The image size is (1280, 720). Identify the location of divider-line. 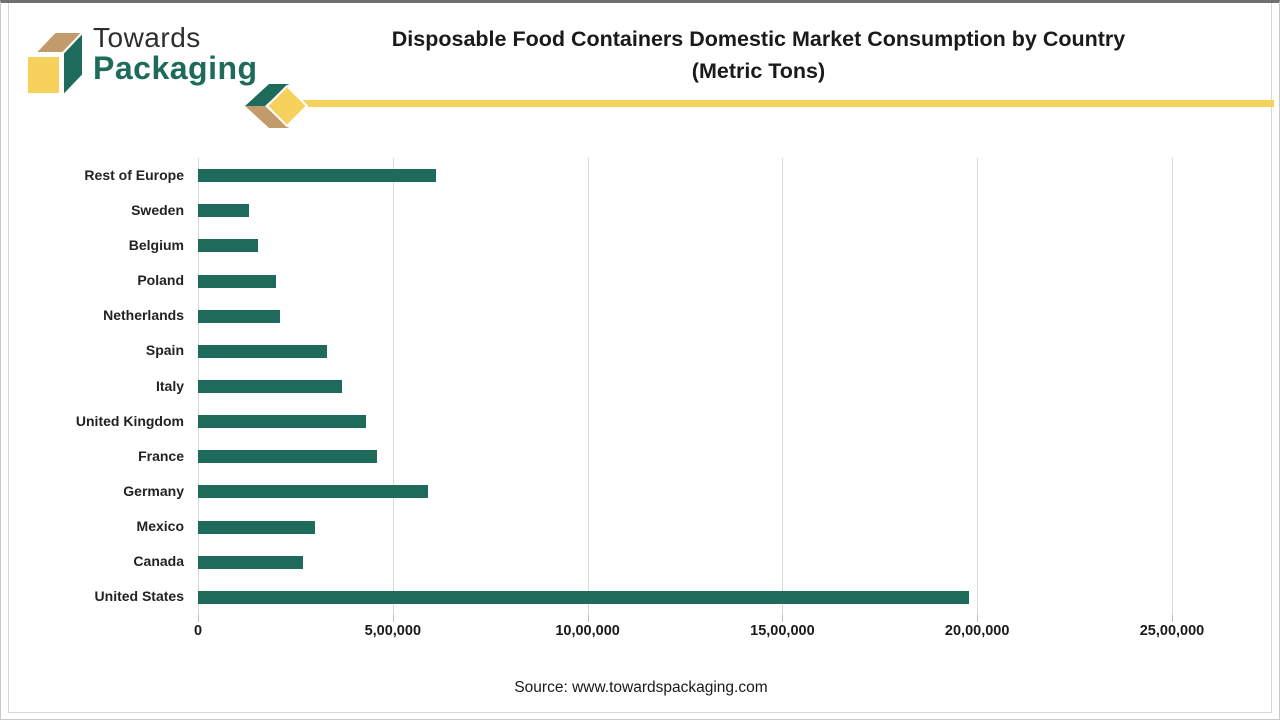
(785, 103).